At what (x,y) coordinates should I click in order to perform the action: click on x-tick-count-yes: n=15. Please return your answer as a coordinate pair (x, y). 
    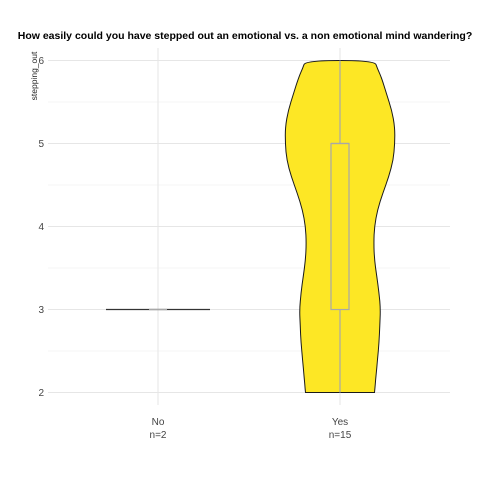
    Looking at the image, I should click on (340, 435).